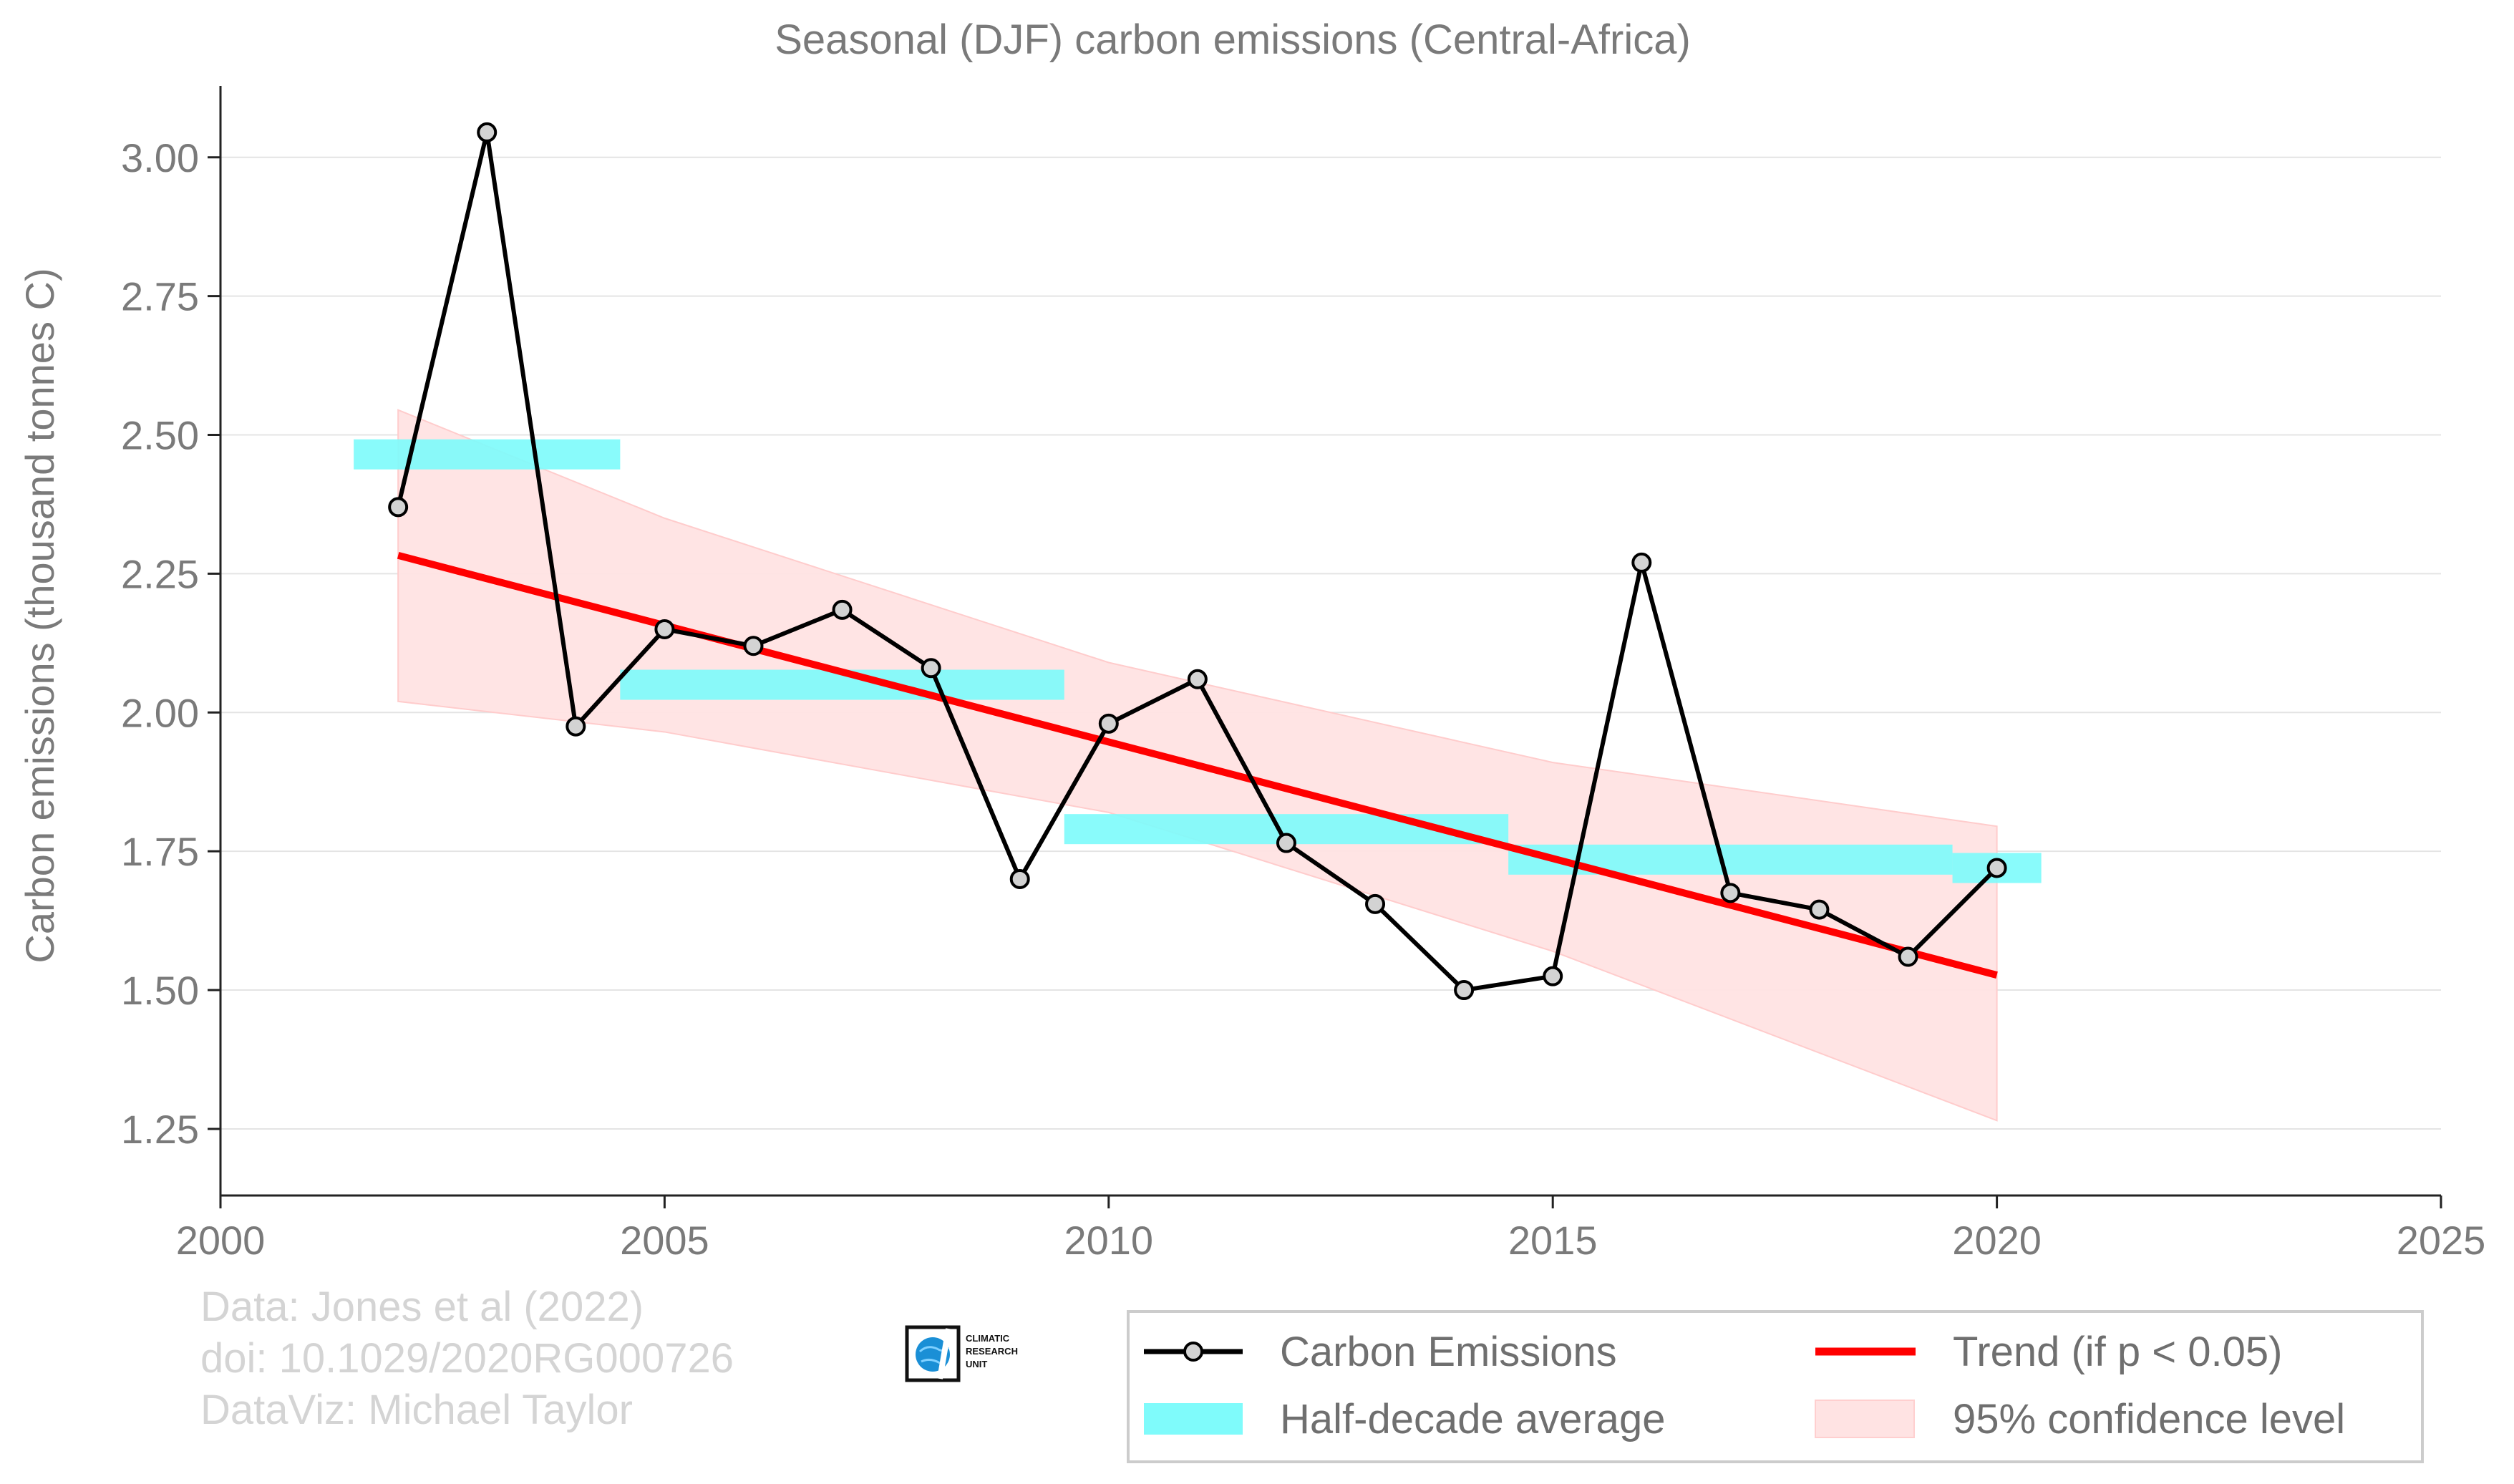  Describe the element at coordinates (1996, 868) in the screenshot. I see `data-point-2020` at that location.